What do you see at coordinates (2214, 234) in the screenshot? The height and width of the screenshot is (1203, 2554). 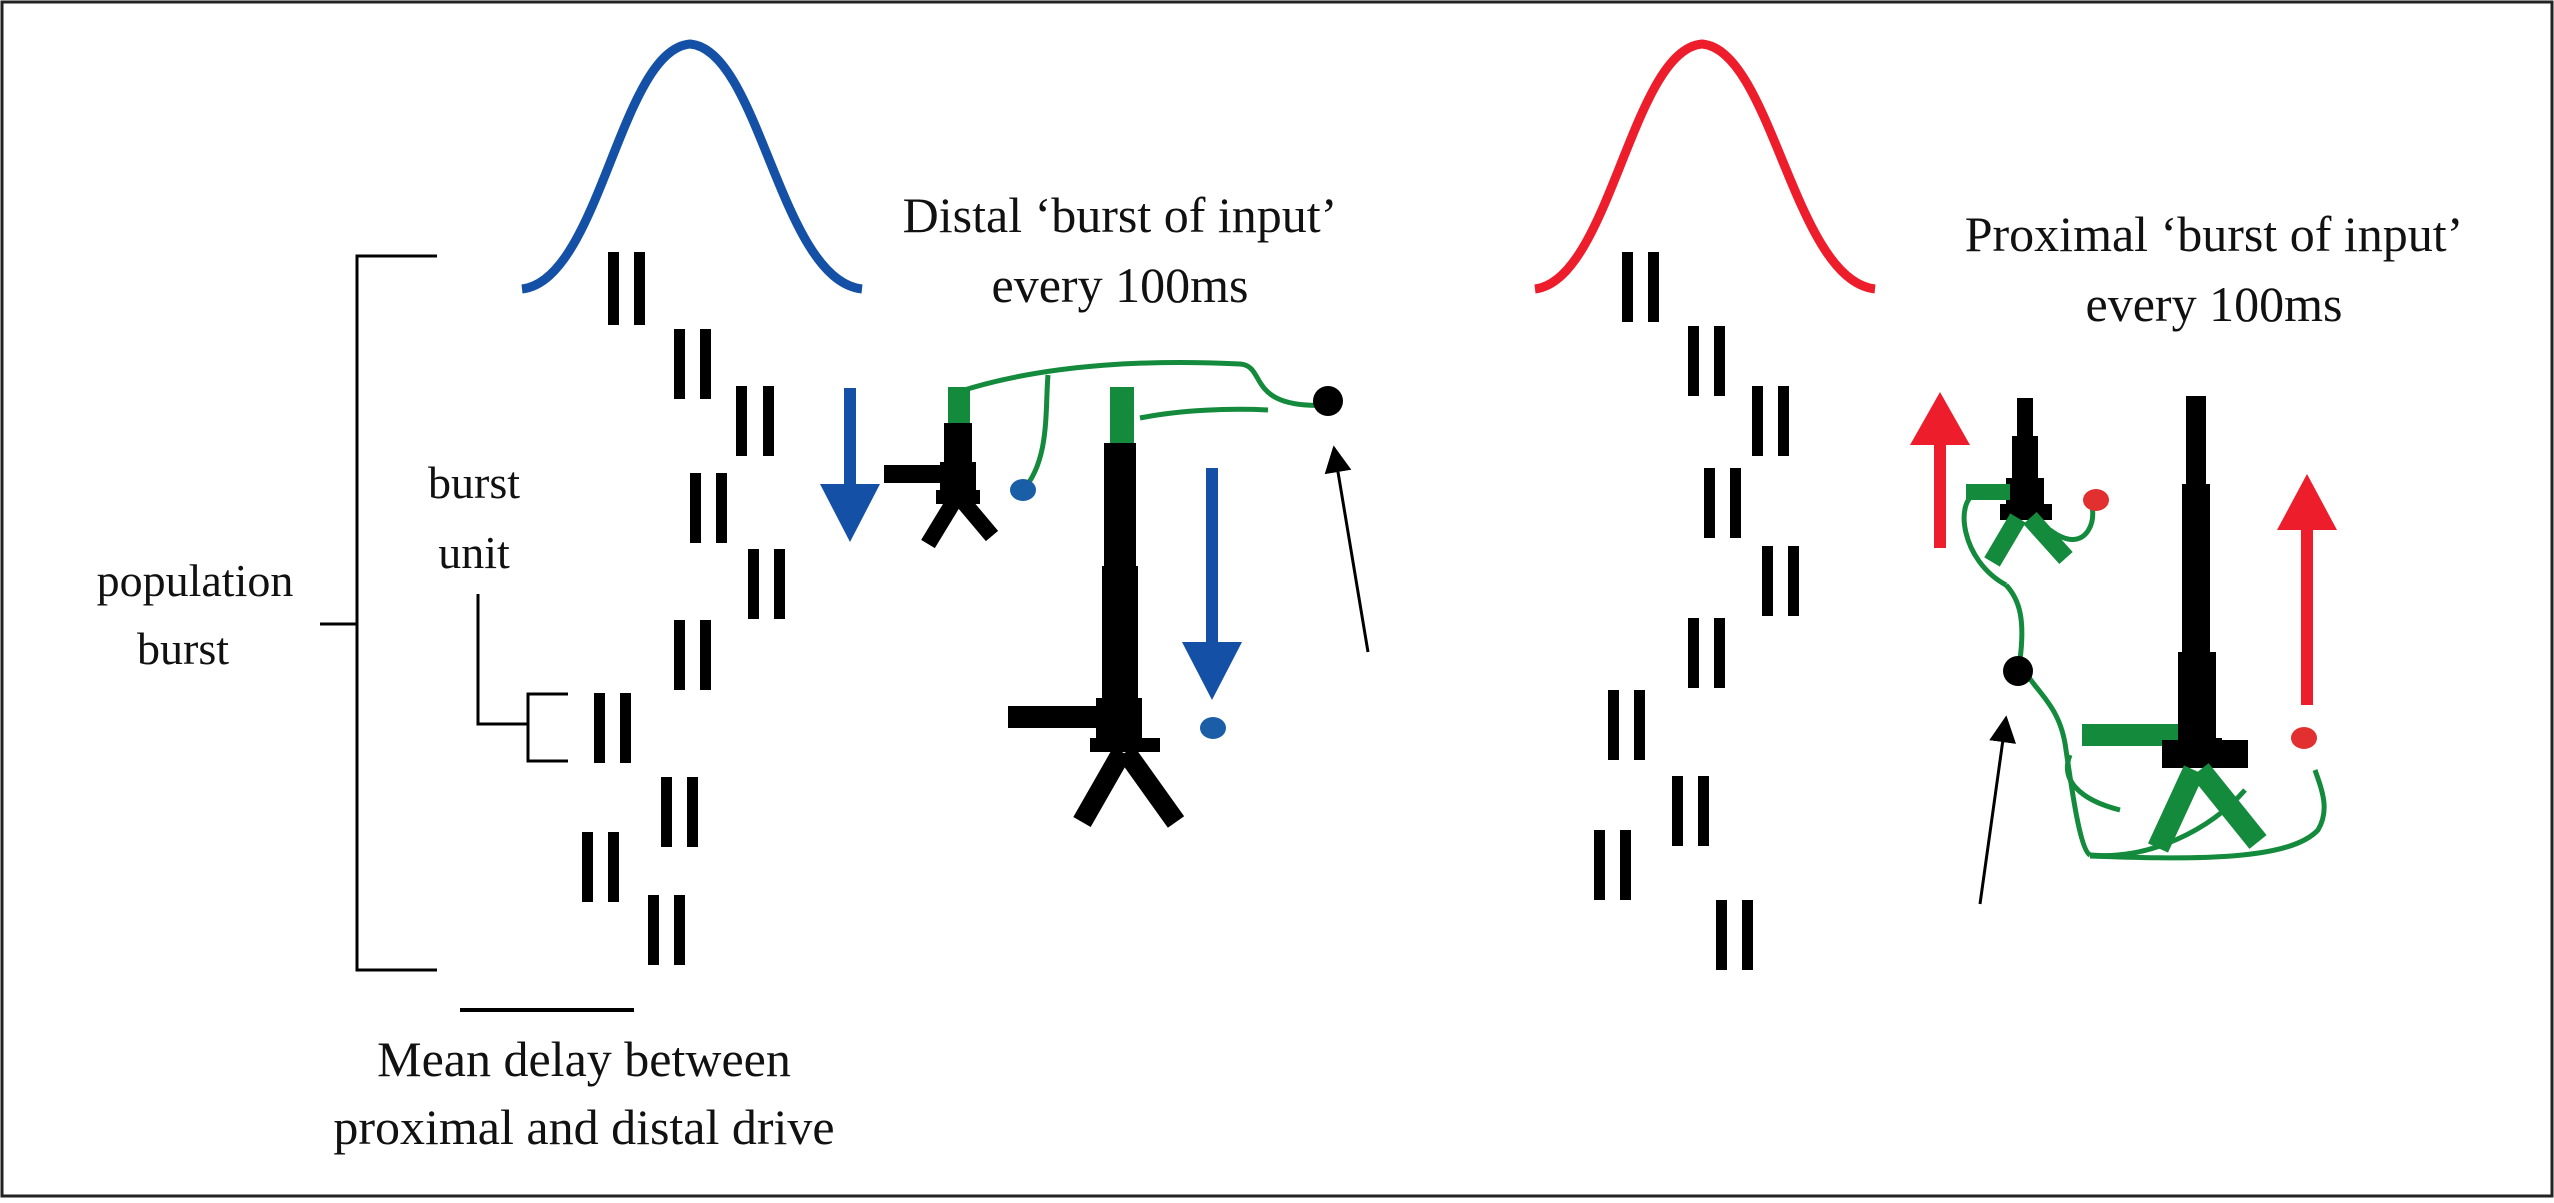 I see `proximal-input-label-1: Proximal ‘burst of input’` at bounding box center [2214, 234].